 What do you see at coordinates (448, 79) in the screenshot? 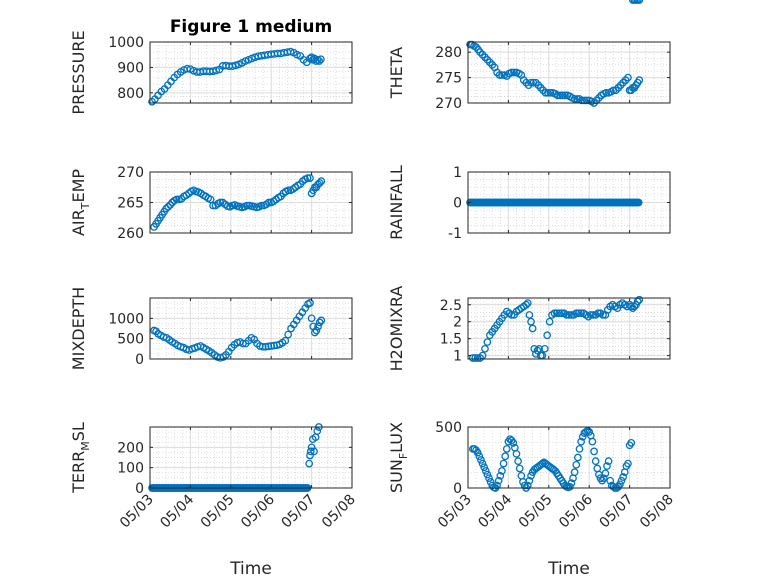
I see `y-tick-label: 275` at bounding box center [448, 79].